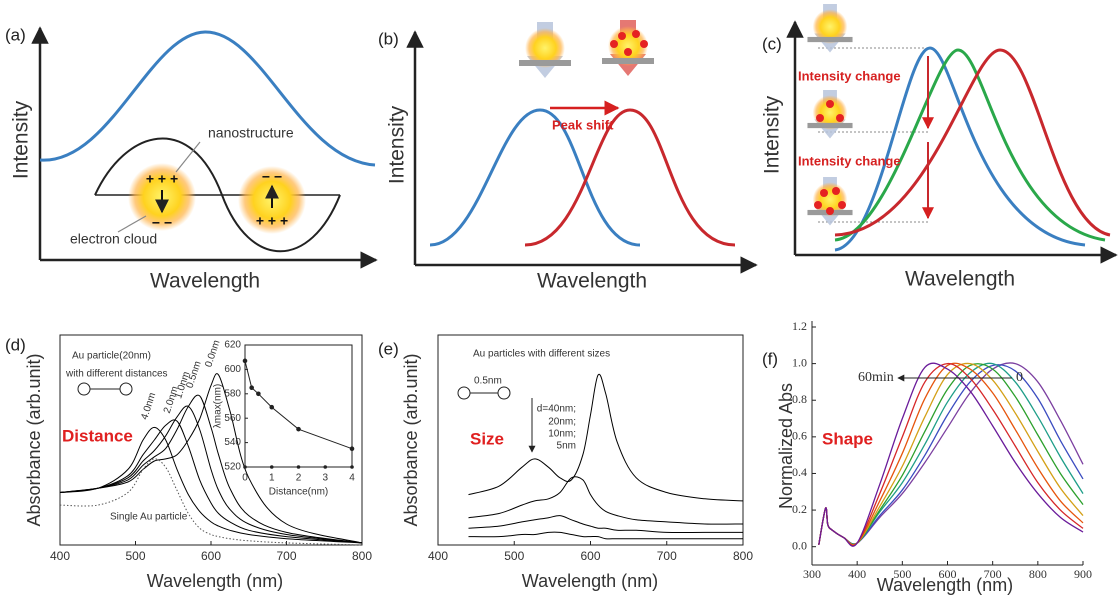 The height and width of the screenshot is (601, 1118). What do you see at coordinates (799, 545) in the screenshot?
I see `y-tick-label: 0.0` at bounding box center [799, 545].